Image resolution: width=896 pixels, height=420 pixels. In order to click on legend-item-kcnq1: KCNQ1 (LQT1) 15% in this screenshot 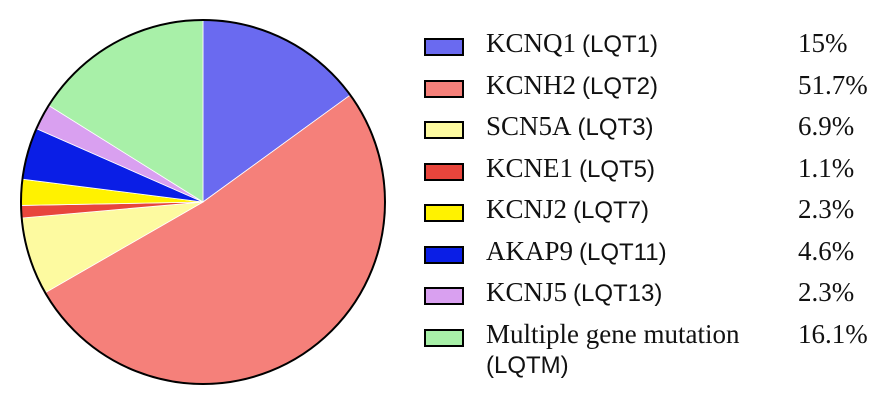, I will do `click(654, 47)`.